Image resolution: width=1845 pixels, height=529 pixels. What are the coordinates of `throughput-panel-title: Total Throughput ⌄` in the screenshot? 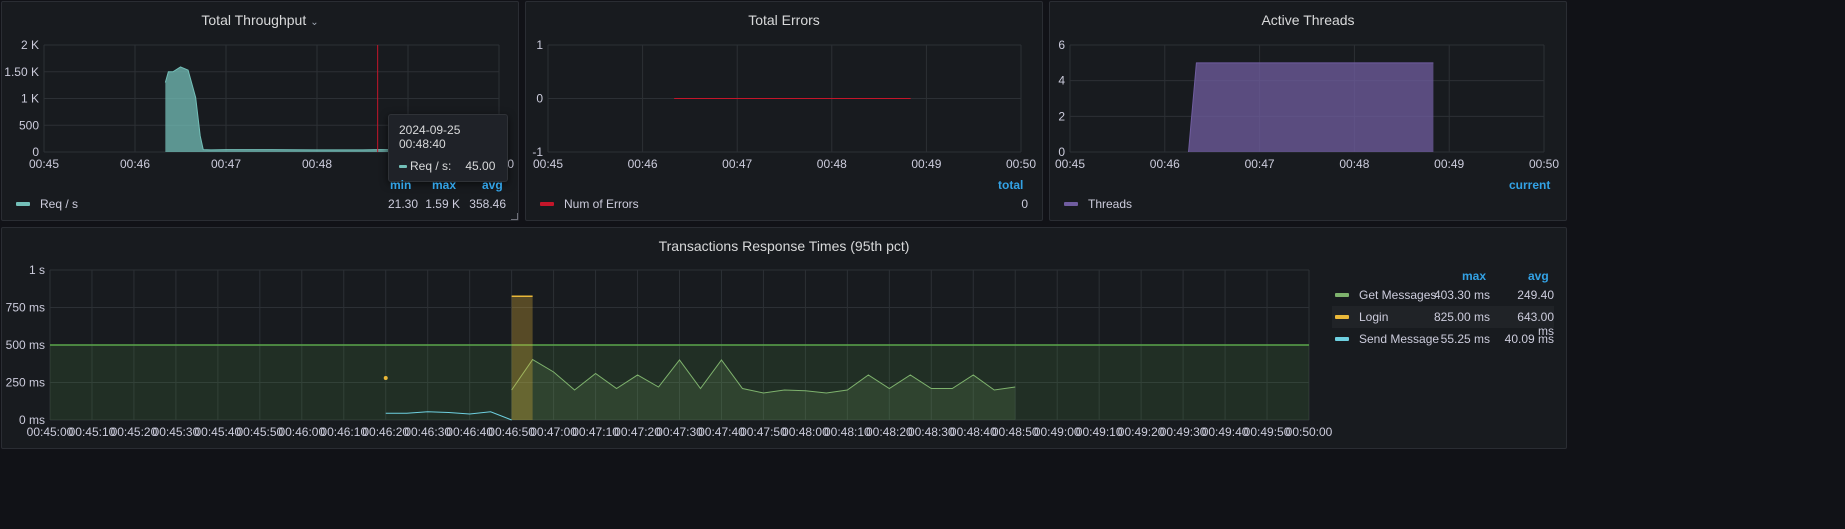 It's located at (260, 20).